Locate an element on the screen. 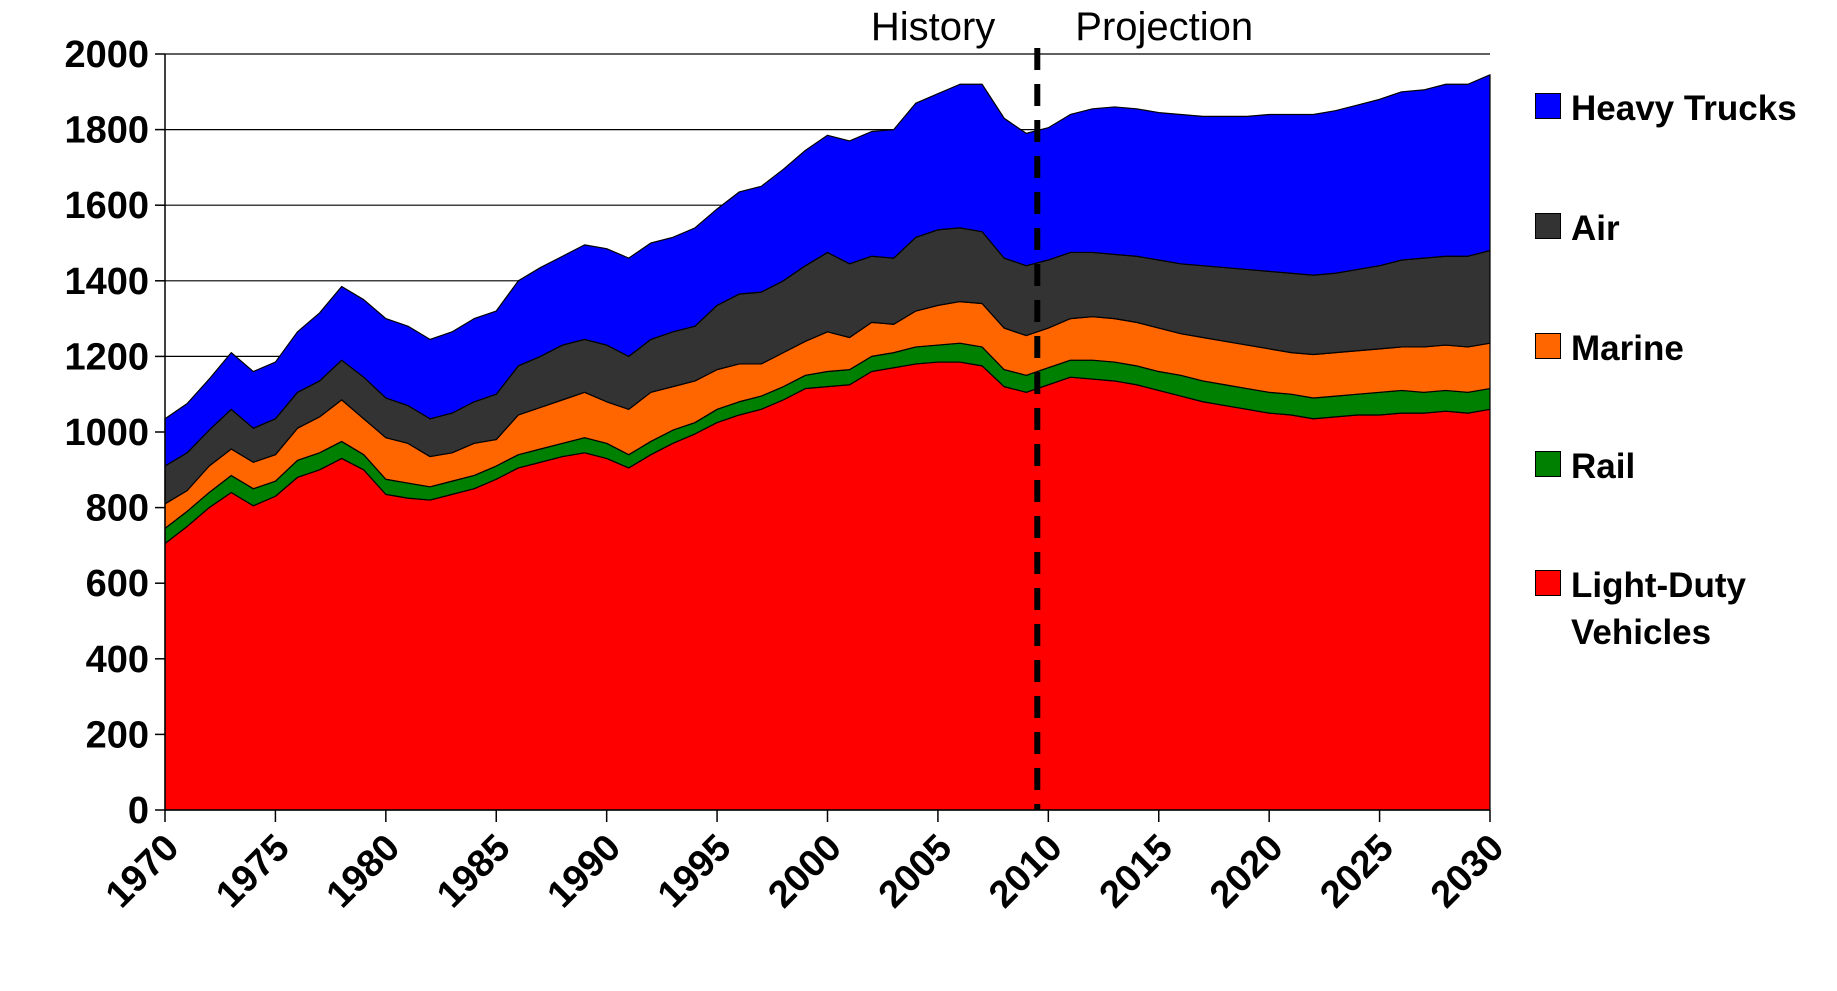 The height and width of the screenshot is (991, 1837). annotation: Projection is located at coordinates (1164, 27).